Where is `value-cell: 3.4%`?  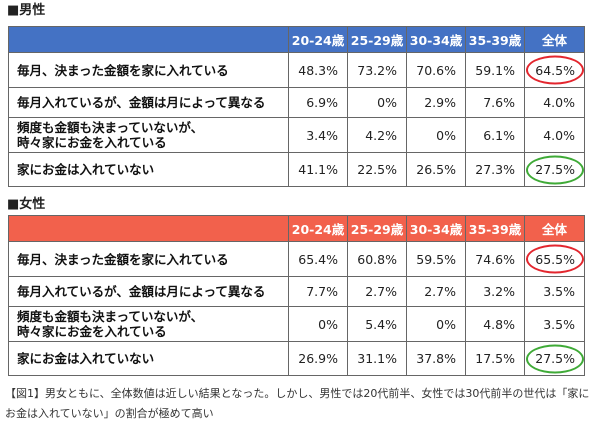
value-cell: 3.4% is located at coordinates (318, 135).